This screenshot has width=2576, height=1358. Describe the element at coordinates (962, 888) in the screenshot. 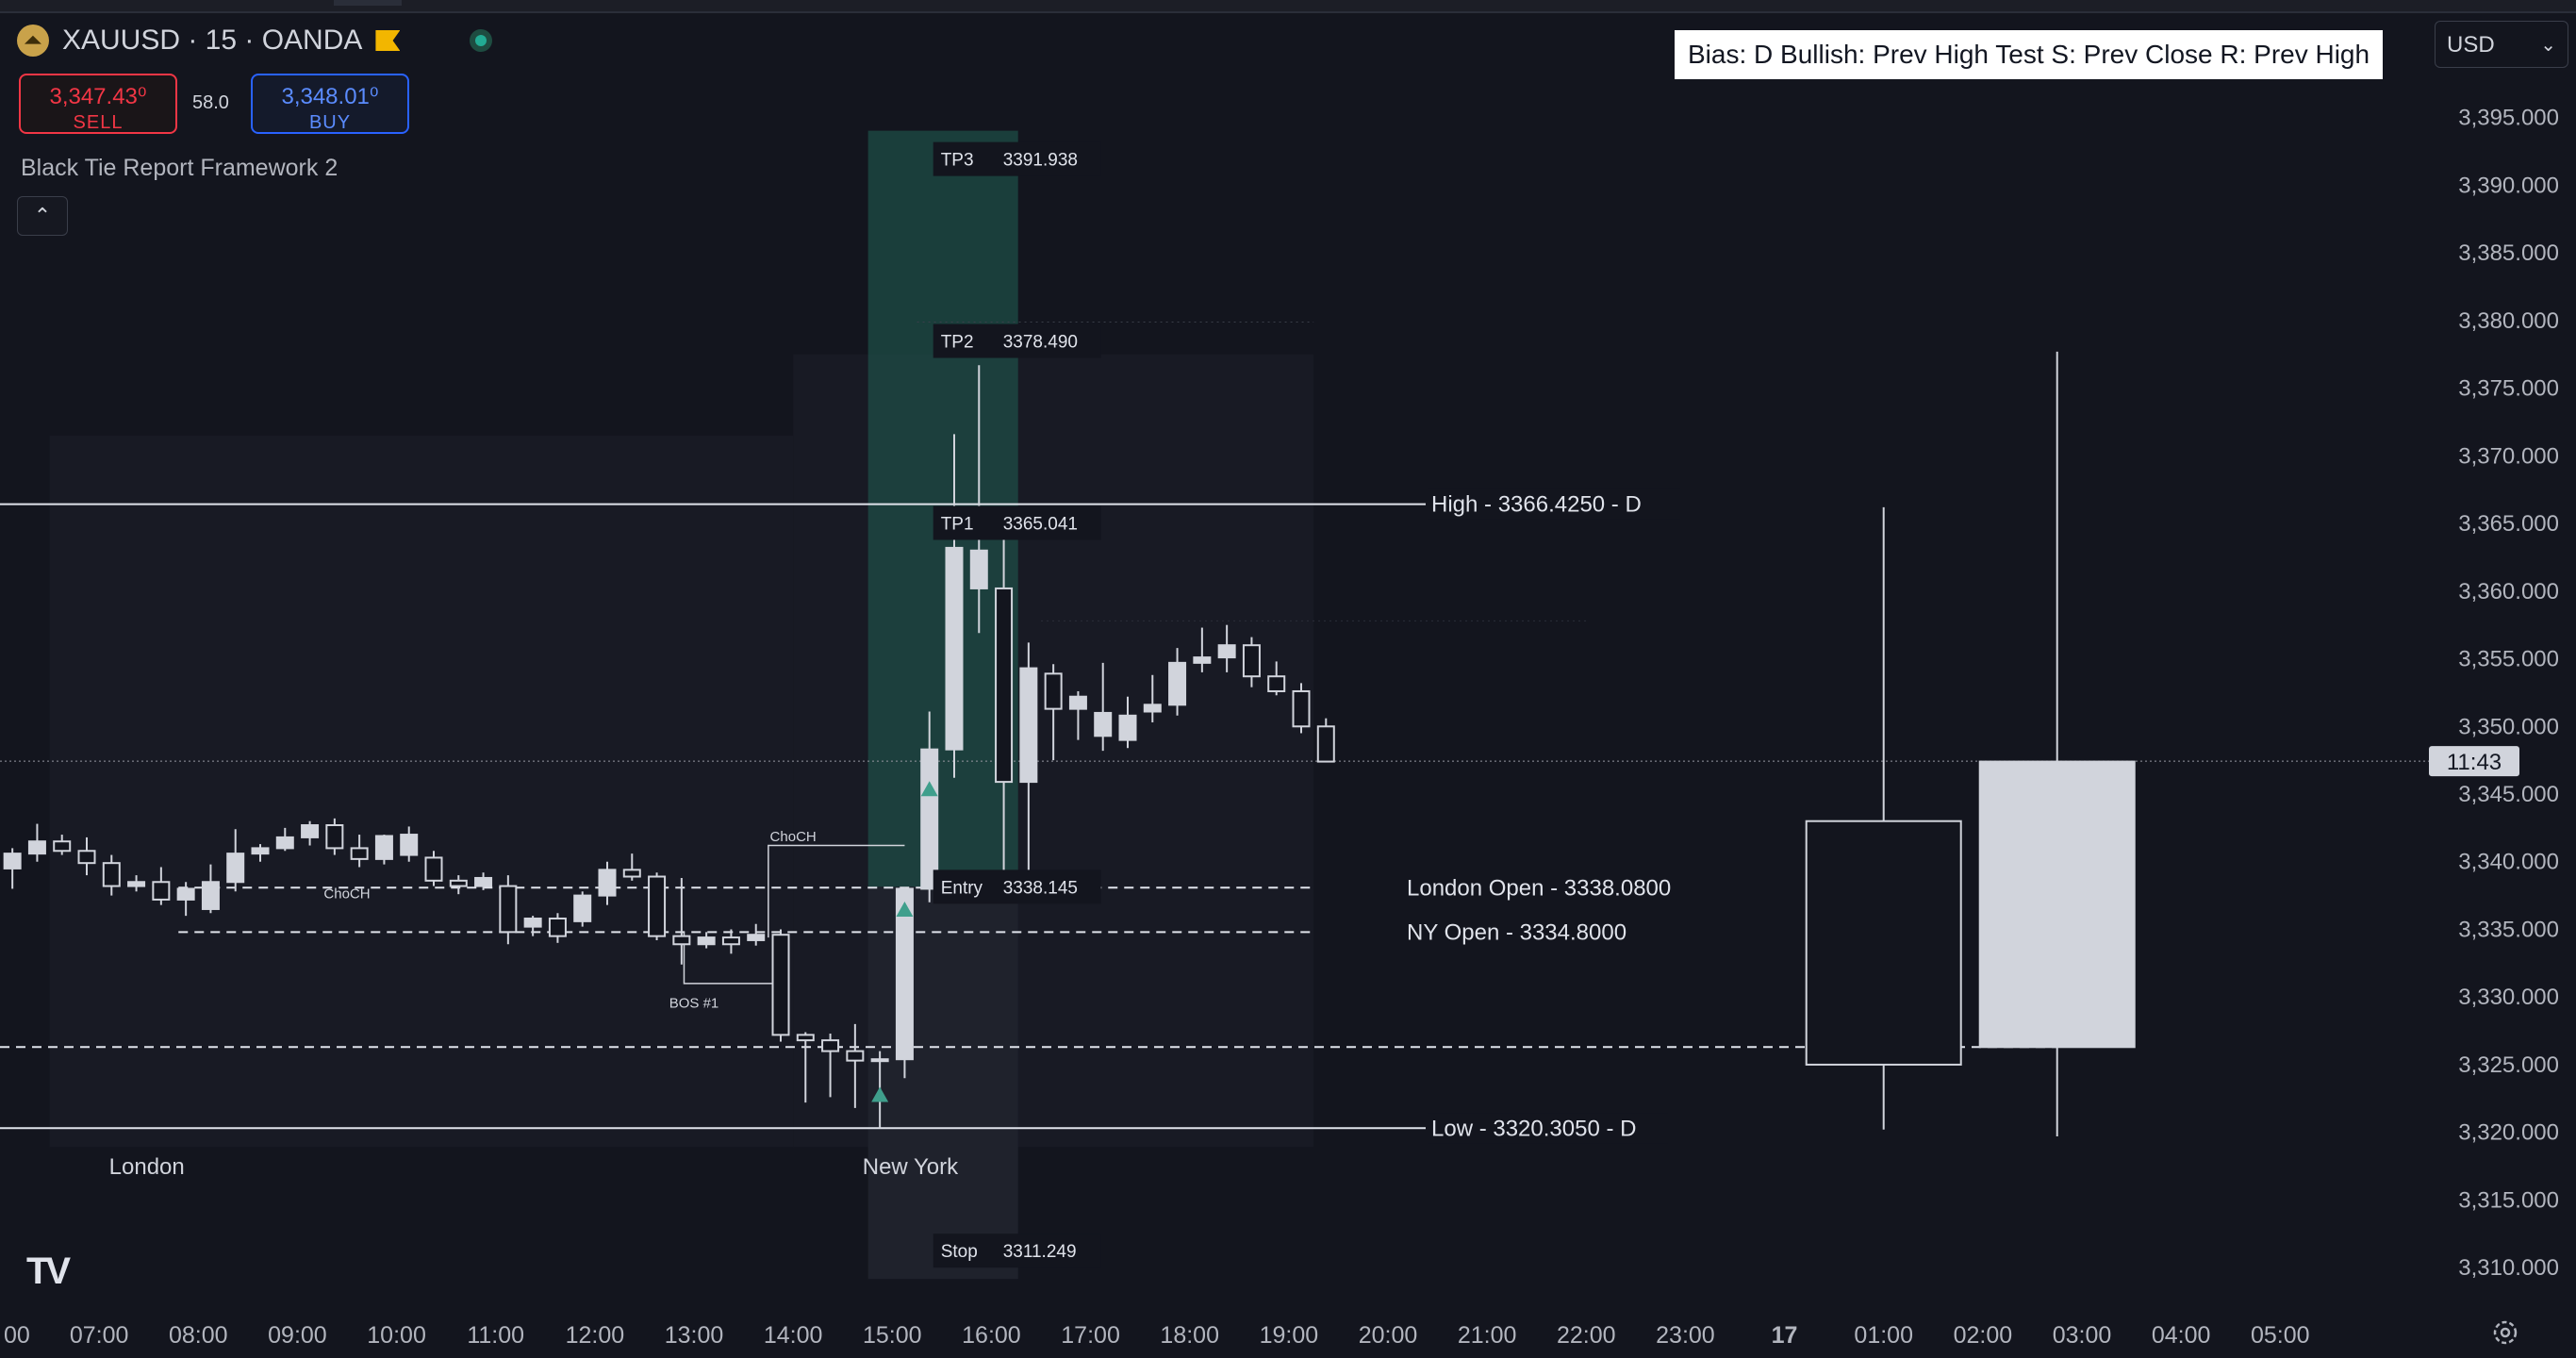

I see `trade-label-entry: Entry` at that location.